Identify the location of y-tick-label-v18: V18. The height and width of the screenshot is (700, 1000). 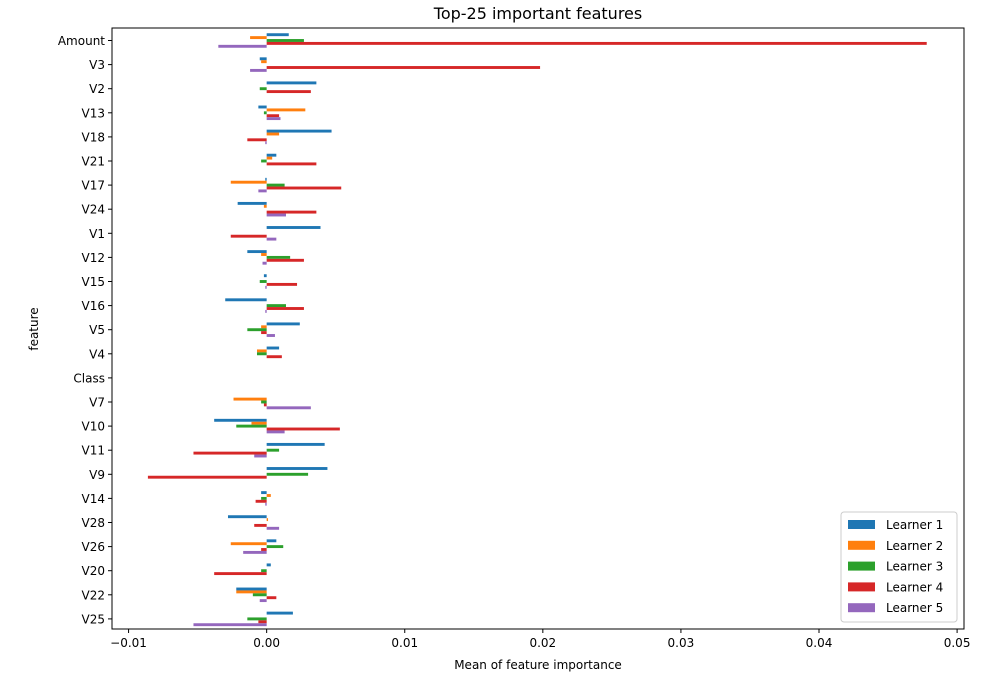
(93, 137).